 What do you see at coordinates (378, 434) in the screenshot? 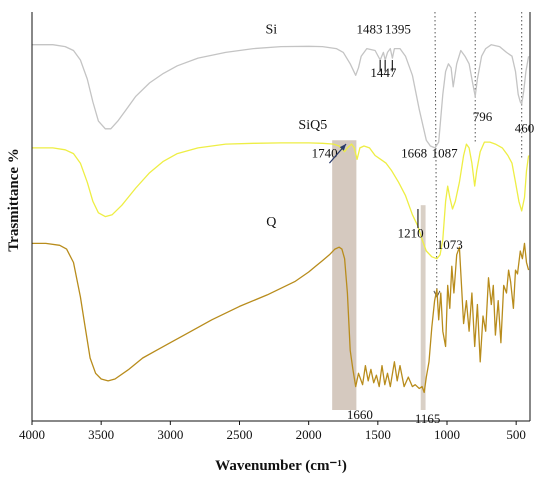
I see `x-tick-label-1500: 1500` at bounding box center [378, 434].